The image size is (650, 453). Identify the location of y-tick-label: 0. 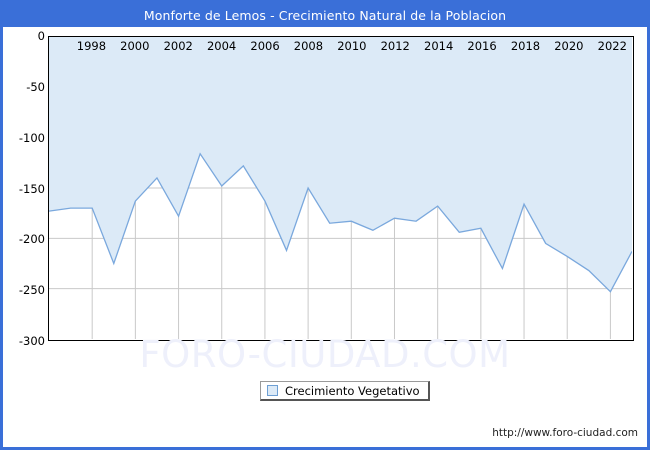
(41, 36).